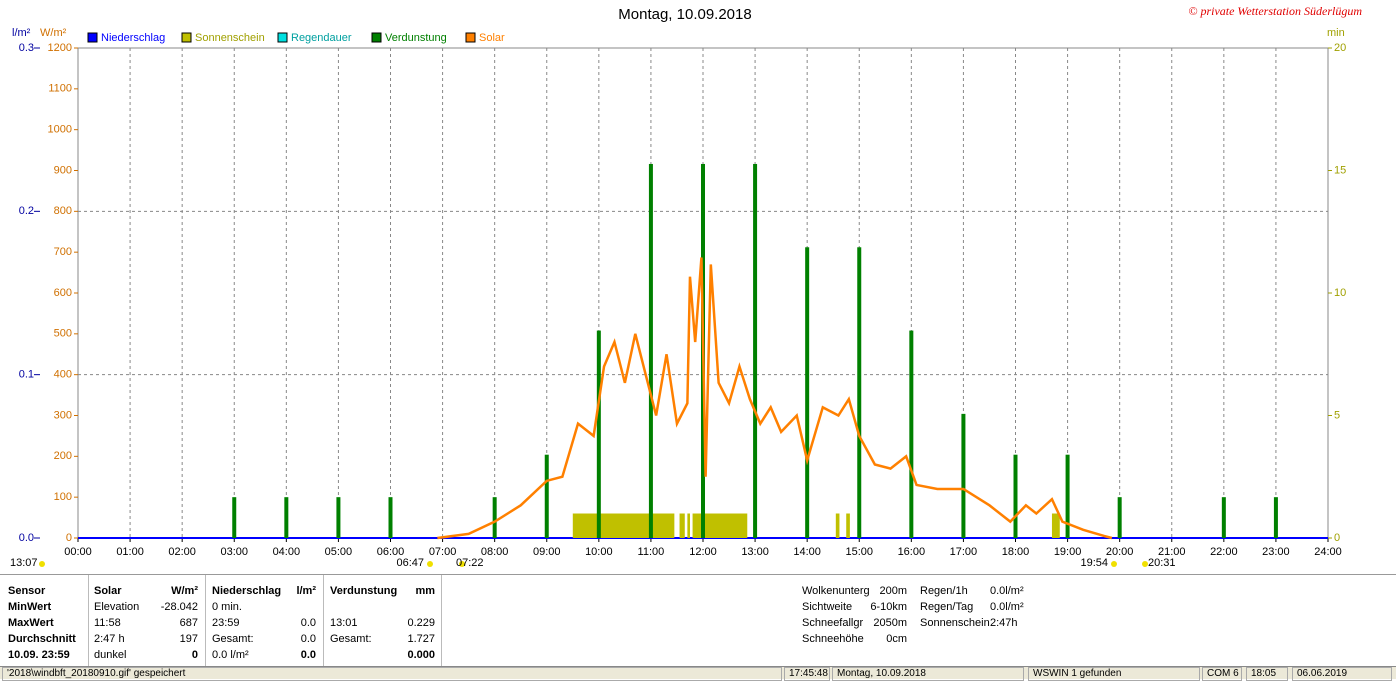 Image resolution: width=1396 pixels, height=681 pixels. I want to click on x-tick-label: 18:00, so click(1016, 552).